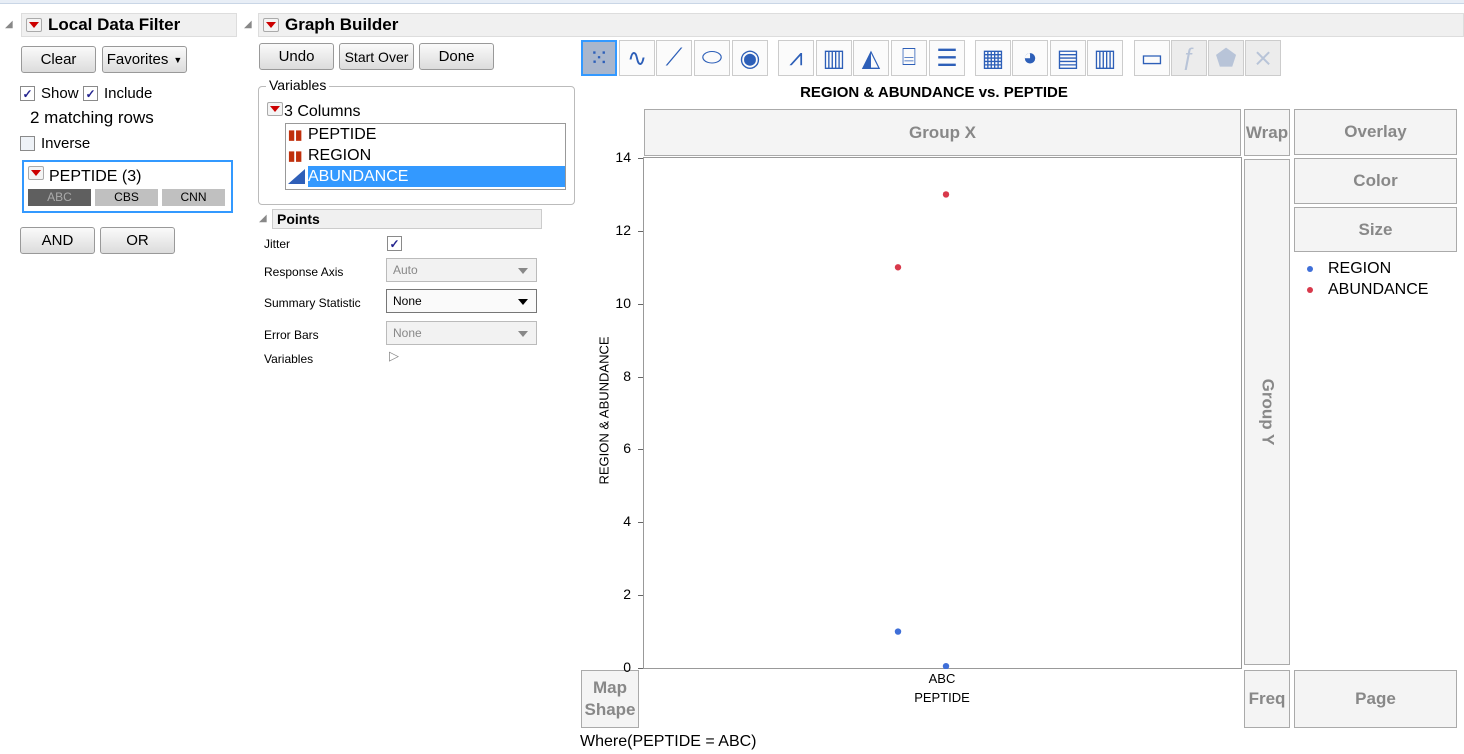 This screenshot has width=1464, height=754. What do you see at coordinates (796, 58) in the screenshot?
I see `line-icon: ⩘` at bounding box center [796, 58].